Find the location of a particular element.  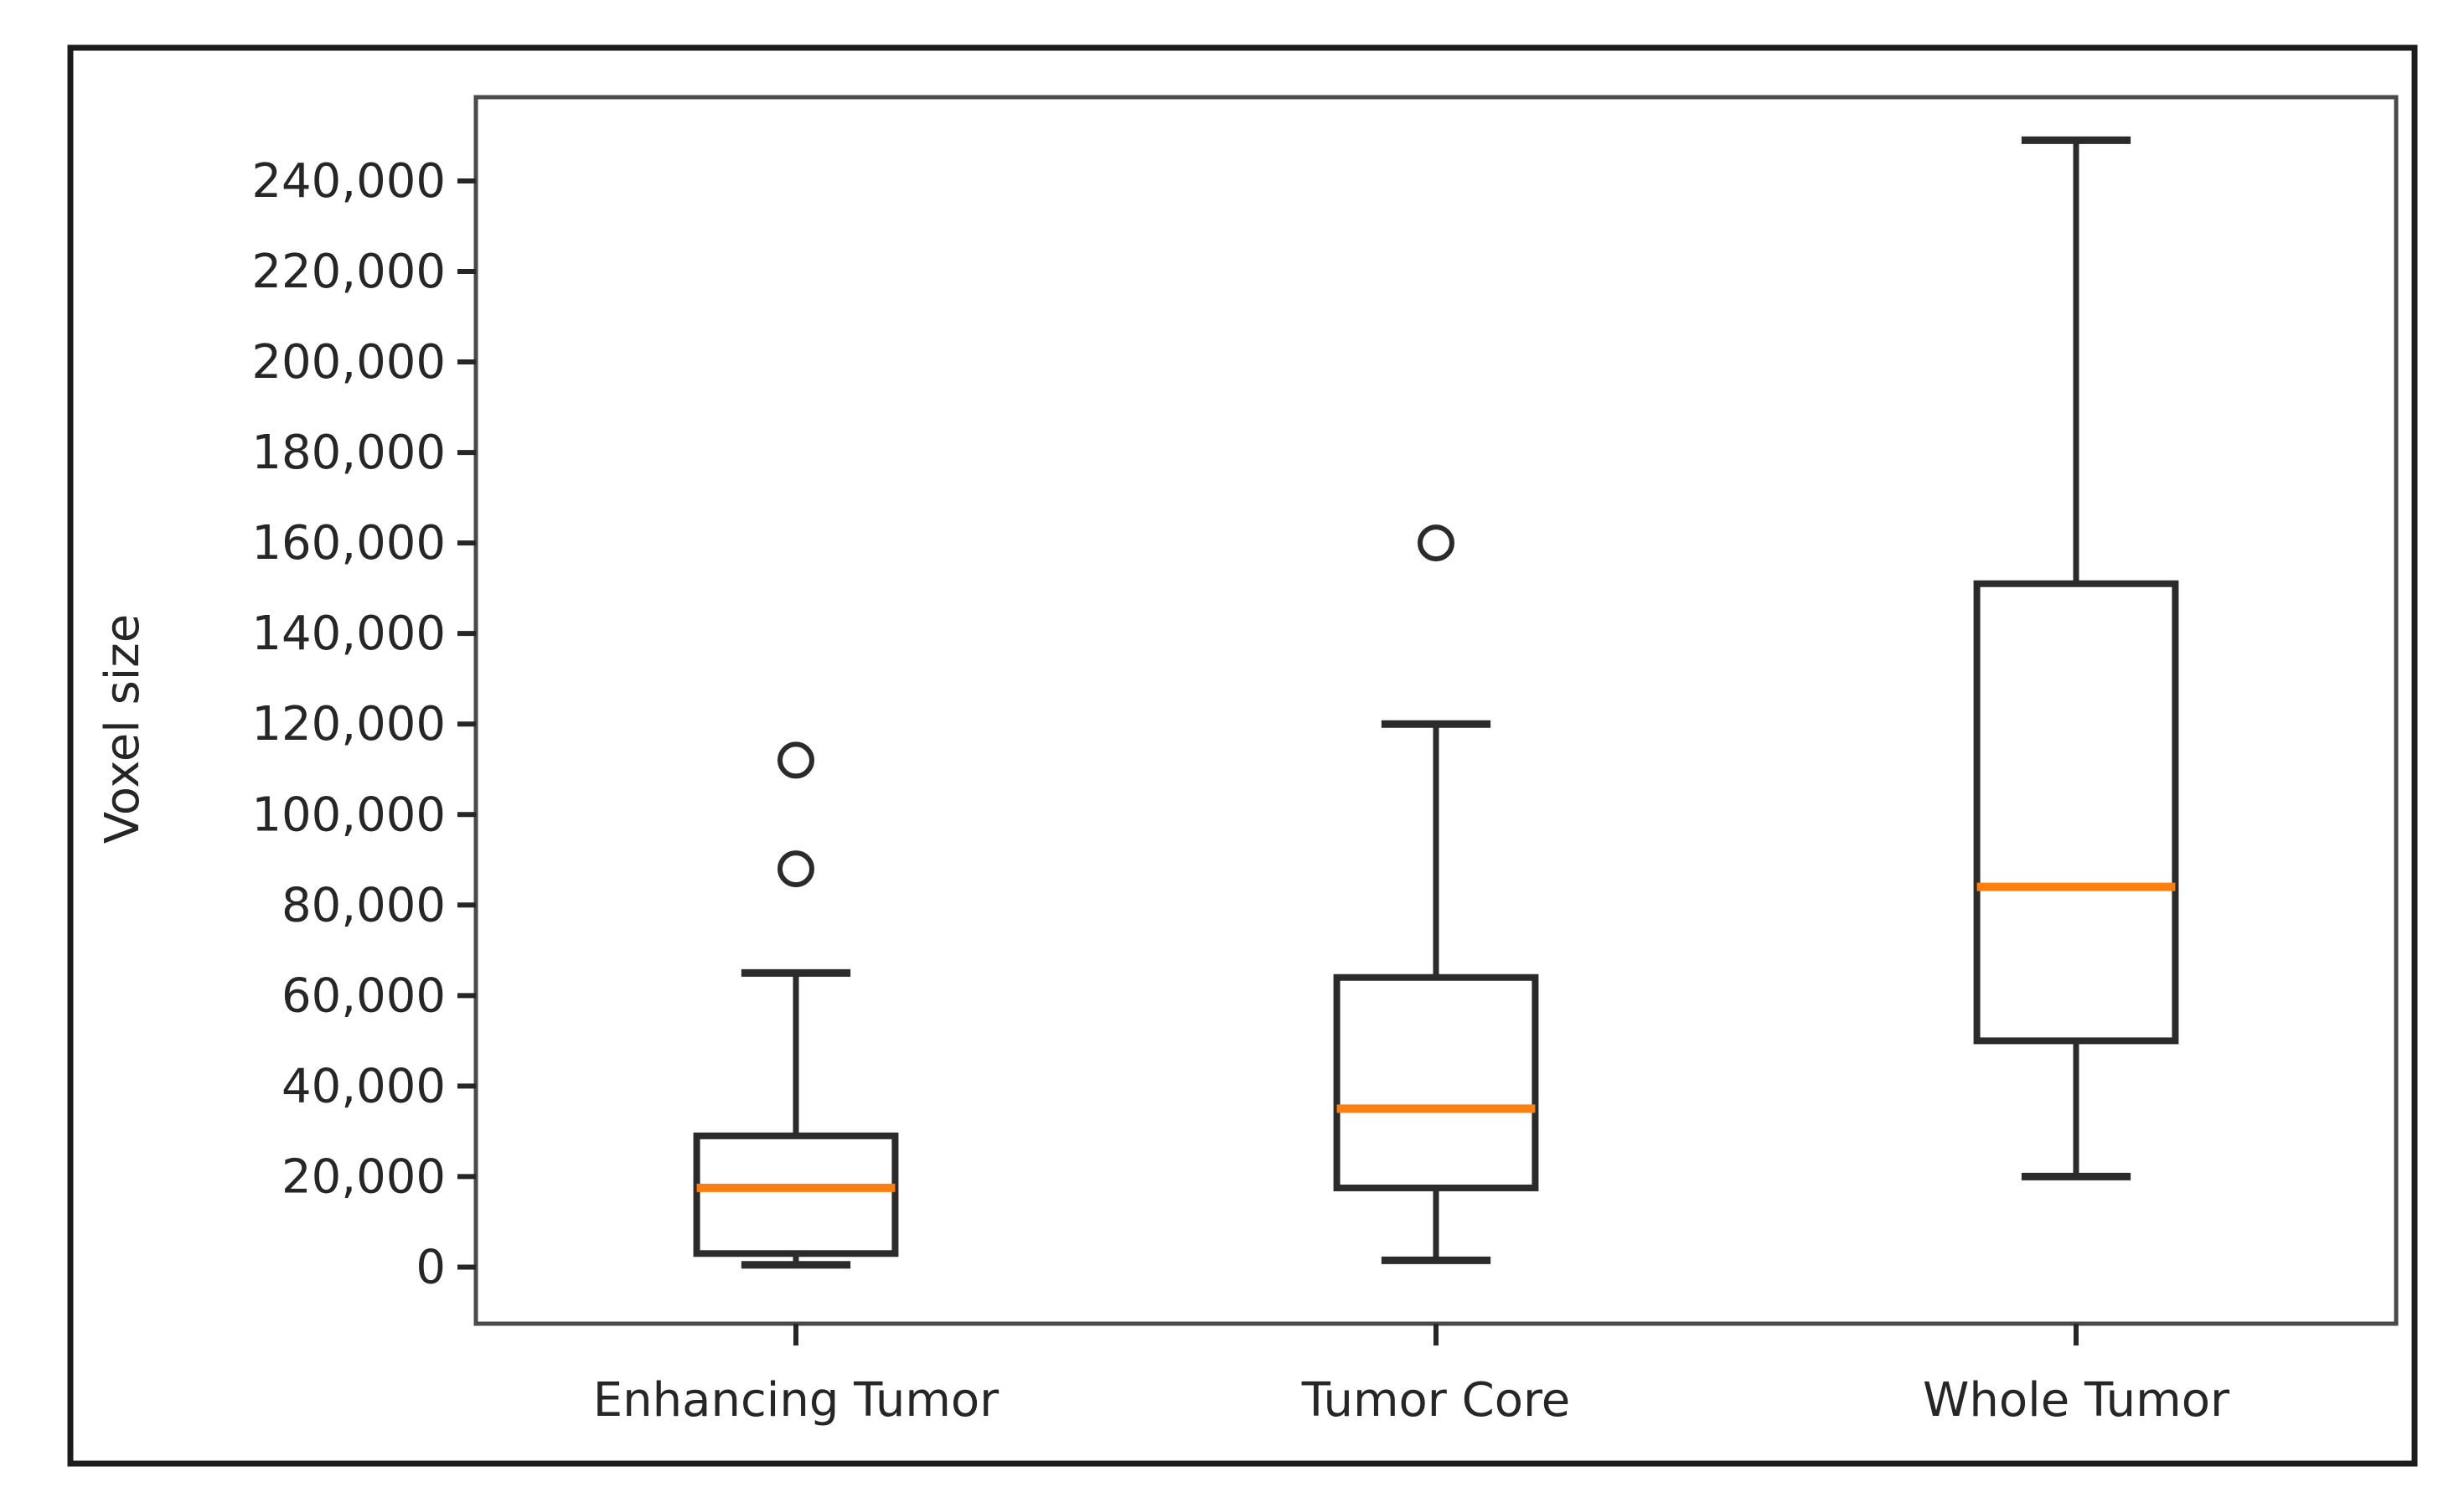

y-tick-label: 160,000 is located at coordinates (348, 543).